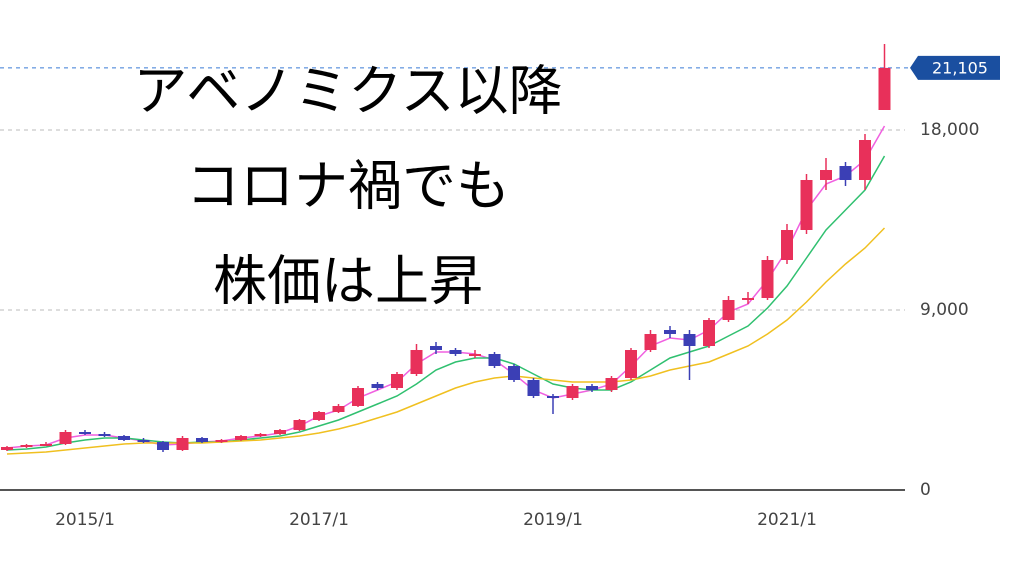  I want to click on last-price-tag, so click(955, 67).